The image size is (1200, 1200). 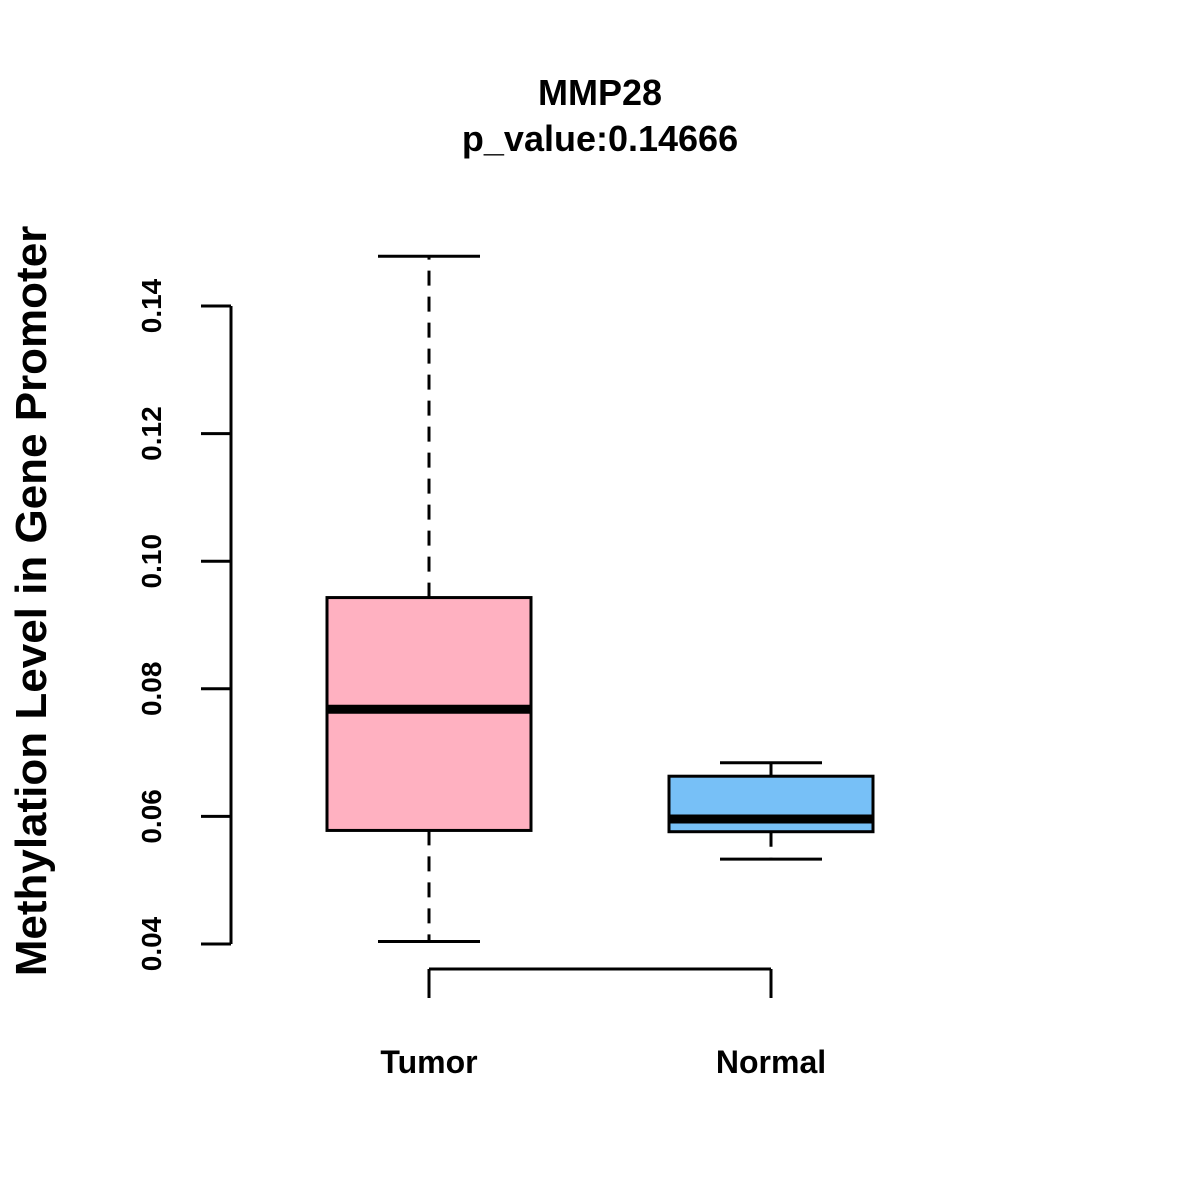 What do you see at coordinates (151, 816) in the screenshot?
I see `y-tick-label: 0.06` at bounding box center [151, 816].